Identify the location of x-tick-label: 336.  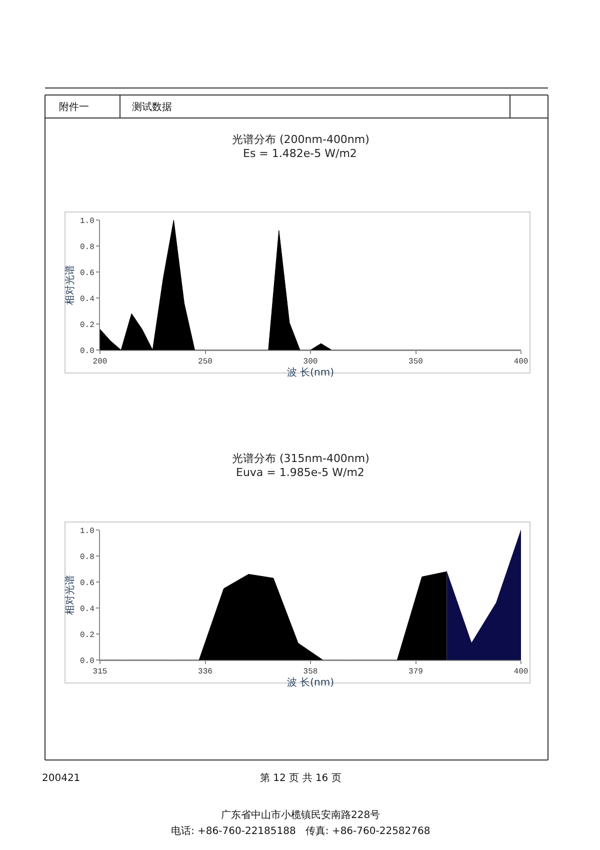
(205, 672).